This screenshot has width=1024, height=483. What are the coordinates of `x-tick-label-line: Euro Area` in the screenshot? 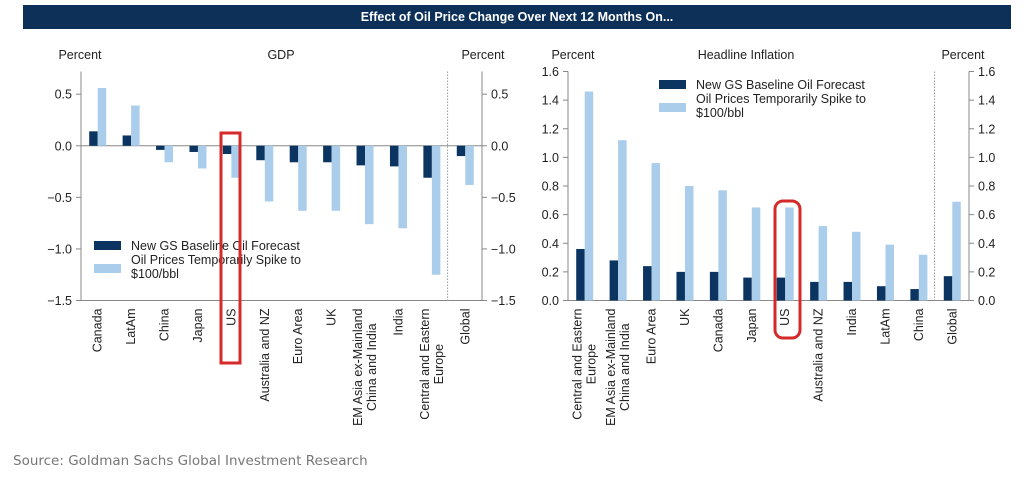 It's located at (298, 336).